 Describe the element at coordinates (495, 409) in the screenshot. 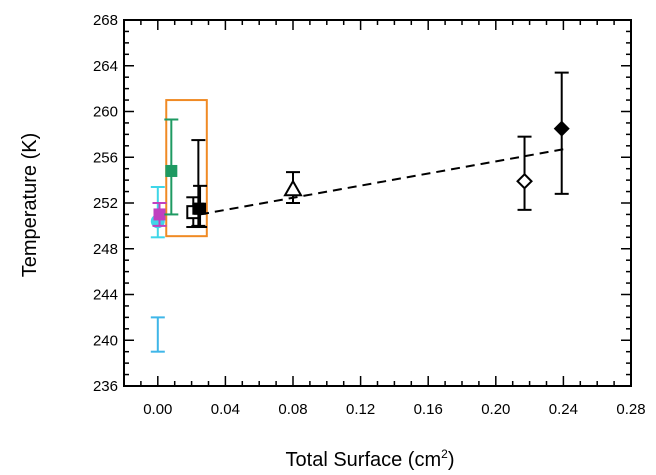

I see `x-tick-label: 0.20` at that location.